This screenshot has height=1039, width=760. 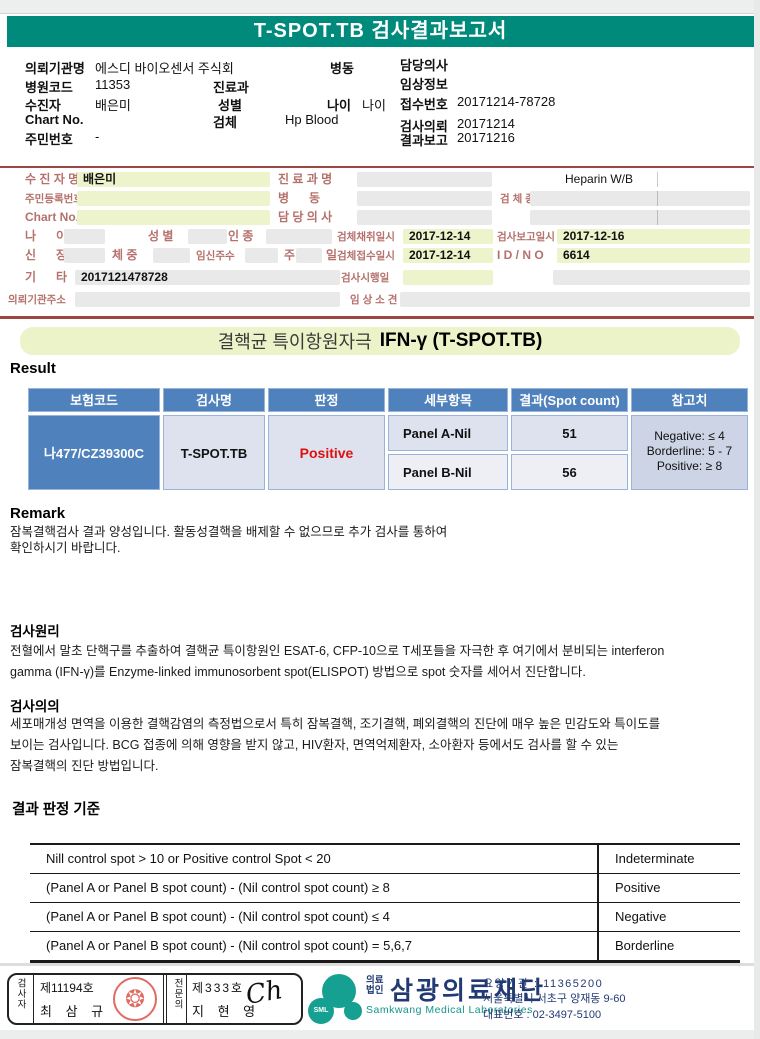 What do you see at coordinates (230, 105) in the screenshot?
I see `sex-label: 성별` at bounding box center [230, 105].